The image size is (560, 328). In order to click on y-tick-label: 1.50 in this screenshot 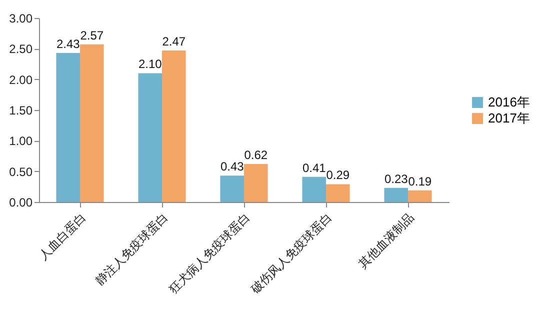, I will do `click(21, 111)`.